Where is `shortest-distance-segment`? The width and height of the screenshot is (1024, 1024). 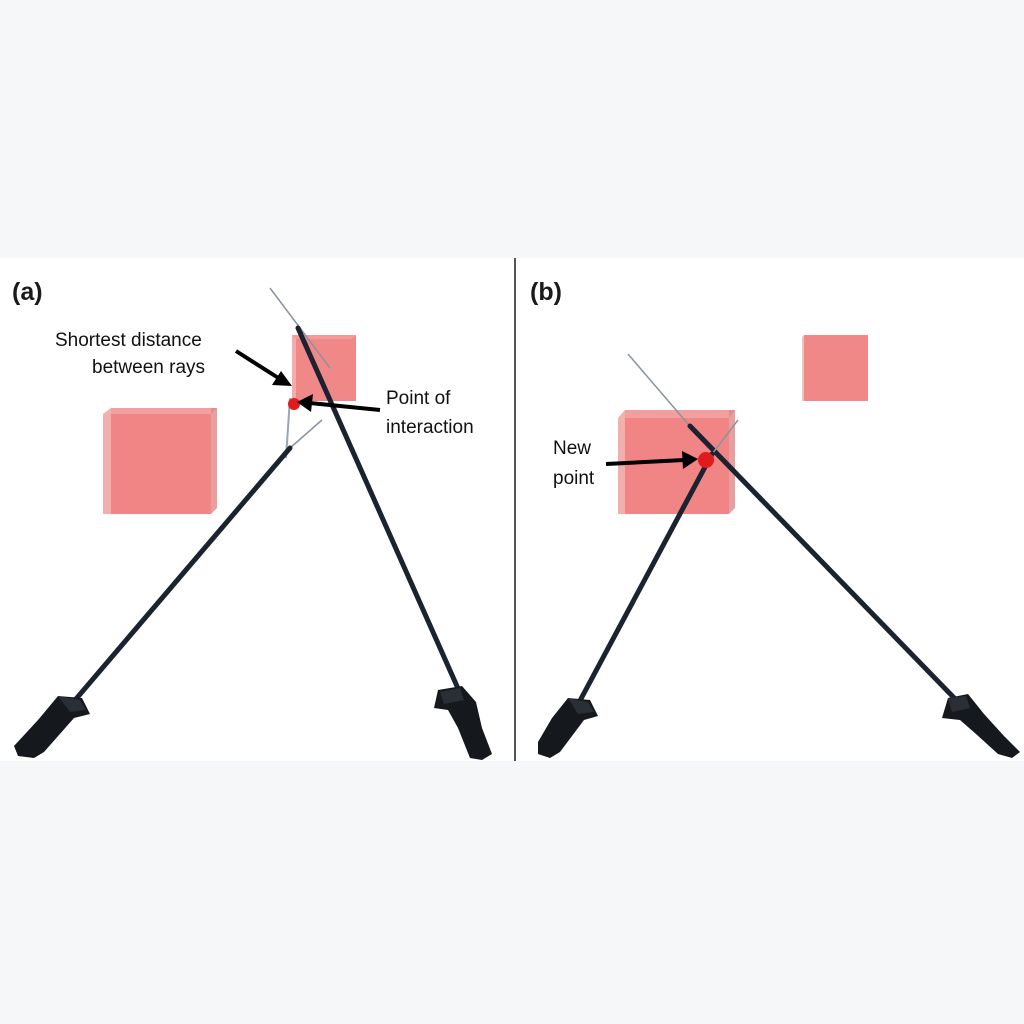 shortest-distance-segment is located at coordinates (288, 428).